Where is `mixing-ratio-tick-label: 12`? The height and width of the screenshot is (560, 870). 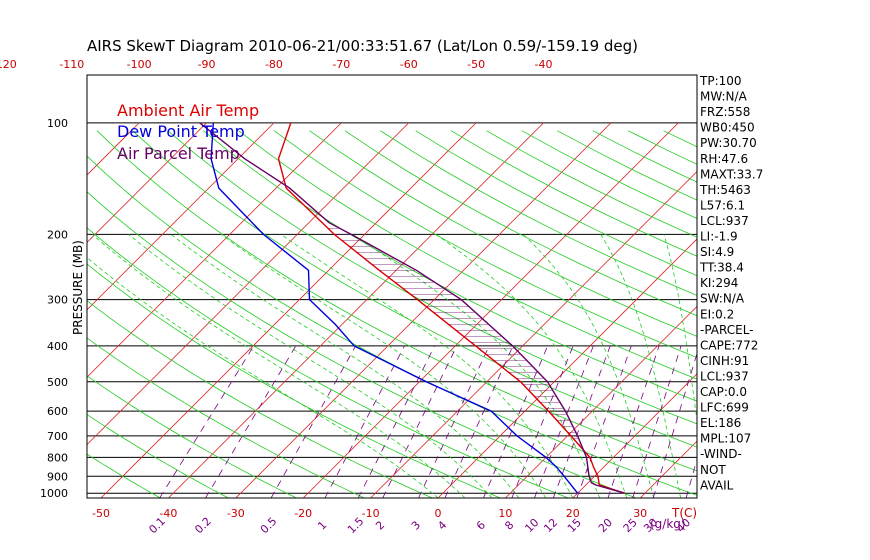 mixing-ratio-tick-label: 12 is located at coordinates (550, 525).